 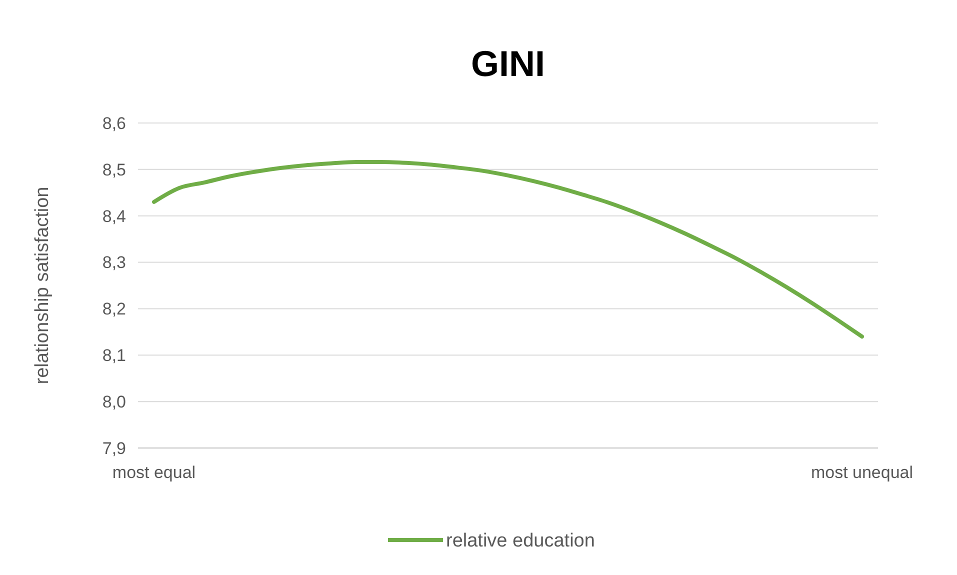 What do you see at coordinates (508, 63) in the screenshot?
I see `chart-title: GINI` at bounding box center [508, 63].